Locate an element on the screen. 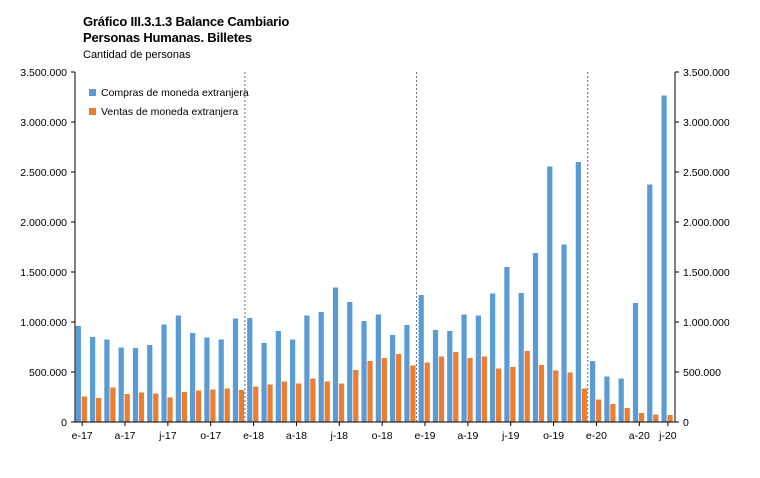 This screenshot has height=478, width=760. x-tick-label: a-19 is located at coordinates (467, 436).